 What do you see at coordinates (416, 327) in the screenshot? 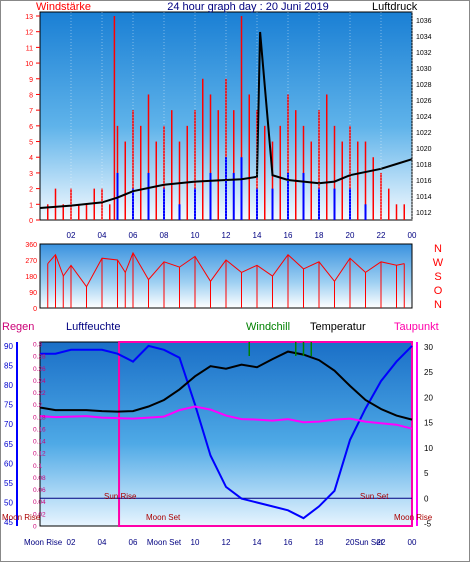
I see `dewpoint-label: Taupunkt` at bounding box center [416, 327].